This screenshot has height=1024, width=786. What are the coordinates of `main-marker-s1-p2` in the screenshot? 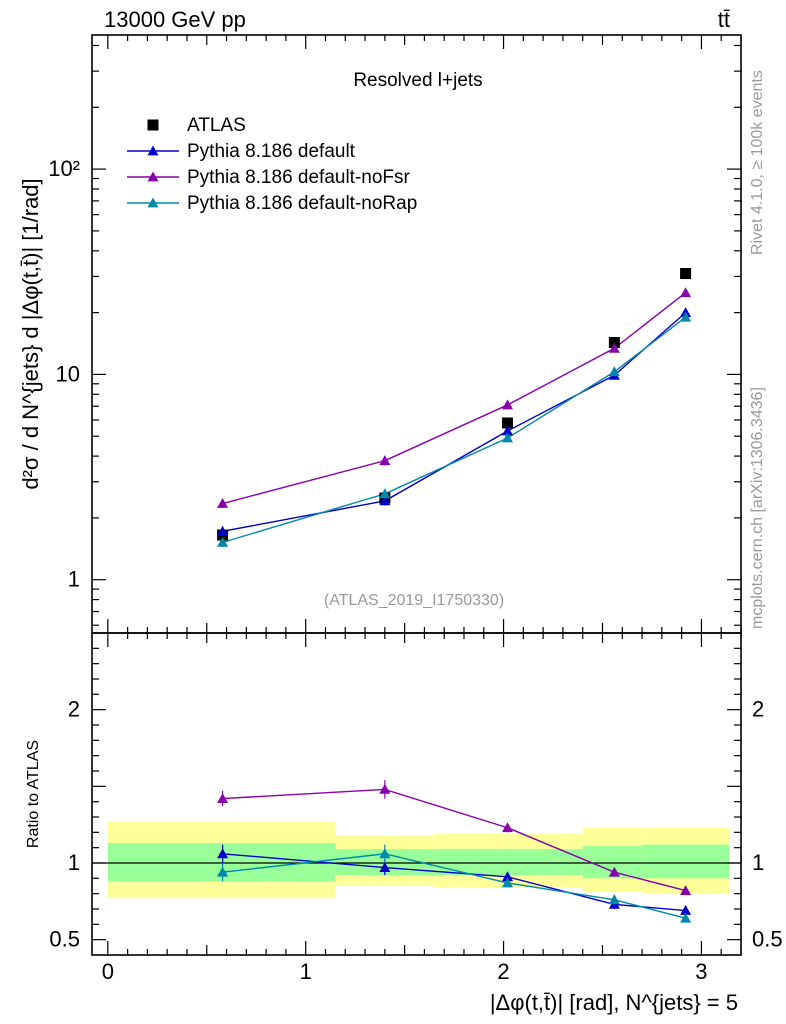 It's located at (508, 430).